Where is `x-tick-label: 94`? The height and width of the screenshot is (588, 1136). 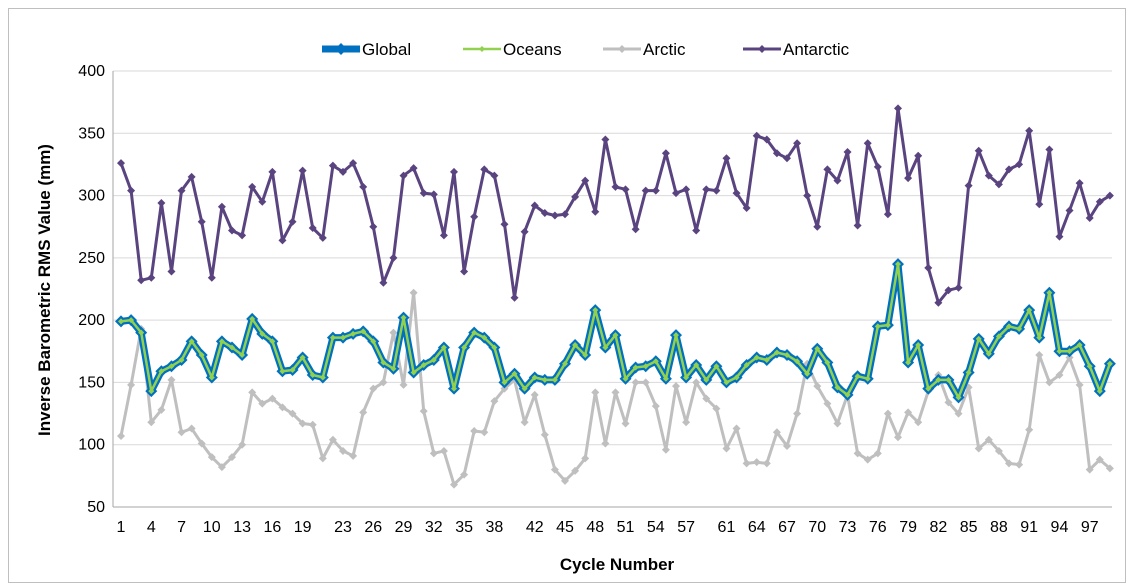 x-tick-label: 94 is located at coordinates (1060, 527).